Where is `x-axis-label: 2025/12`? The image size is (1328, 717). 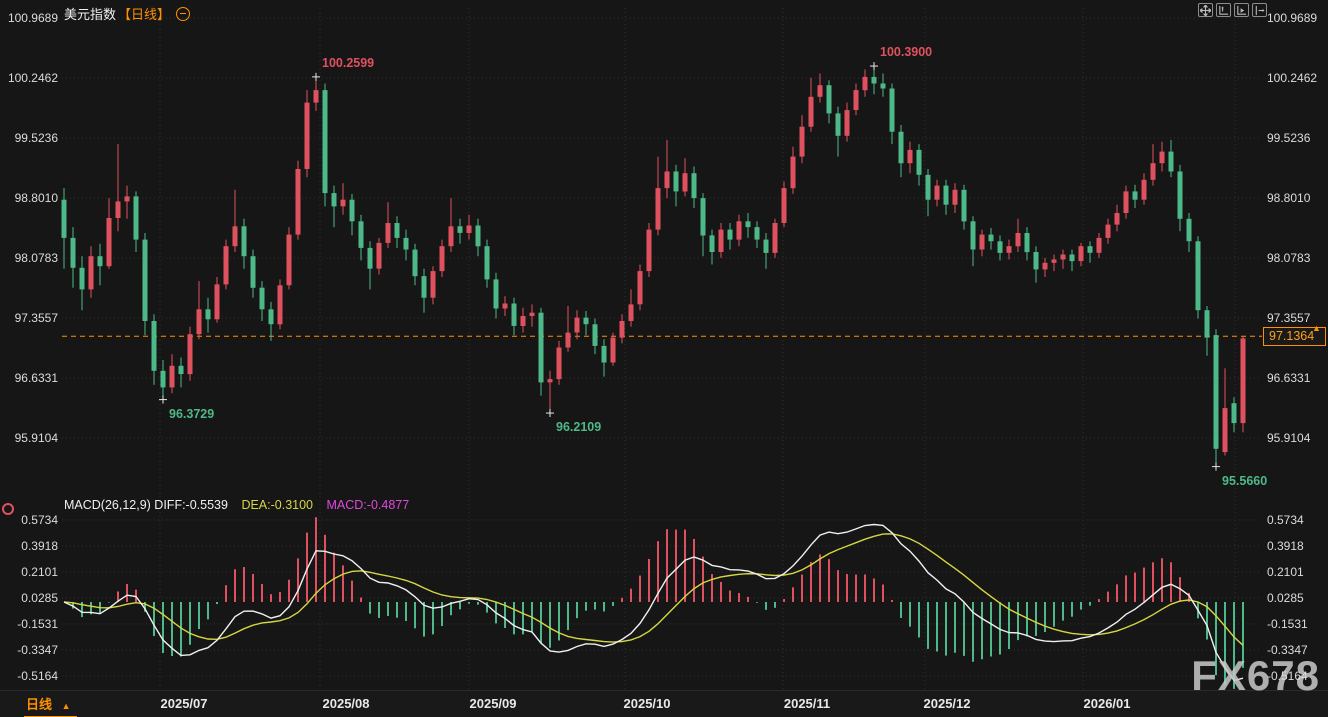
x-axis-label: 2025/12 is located at coordinates (947, 703).